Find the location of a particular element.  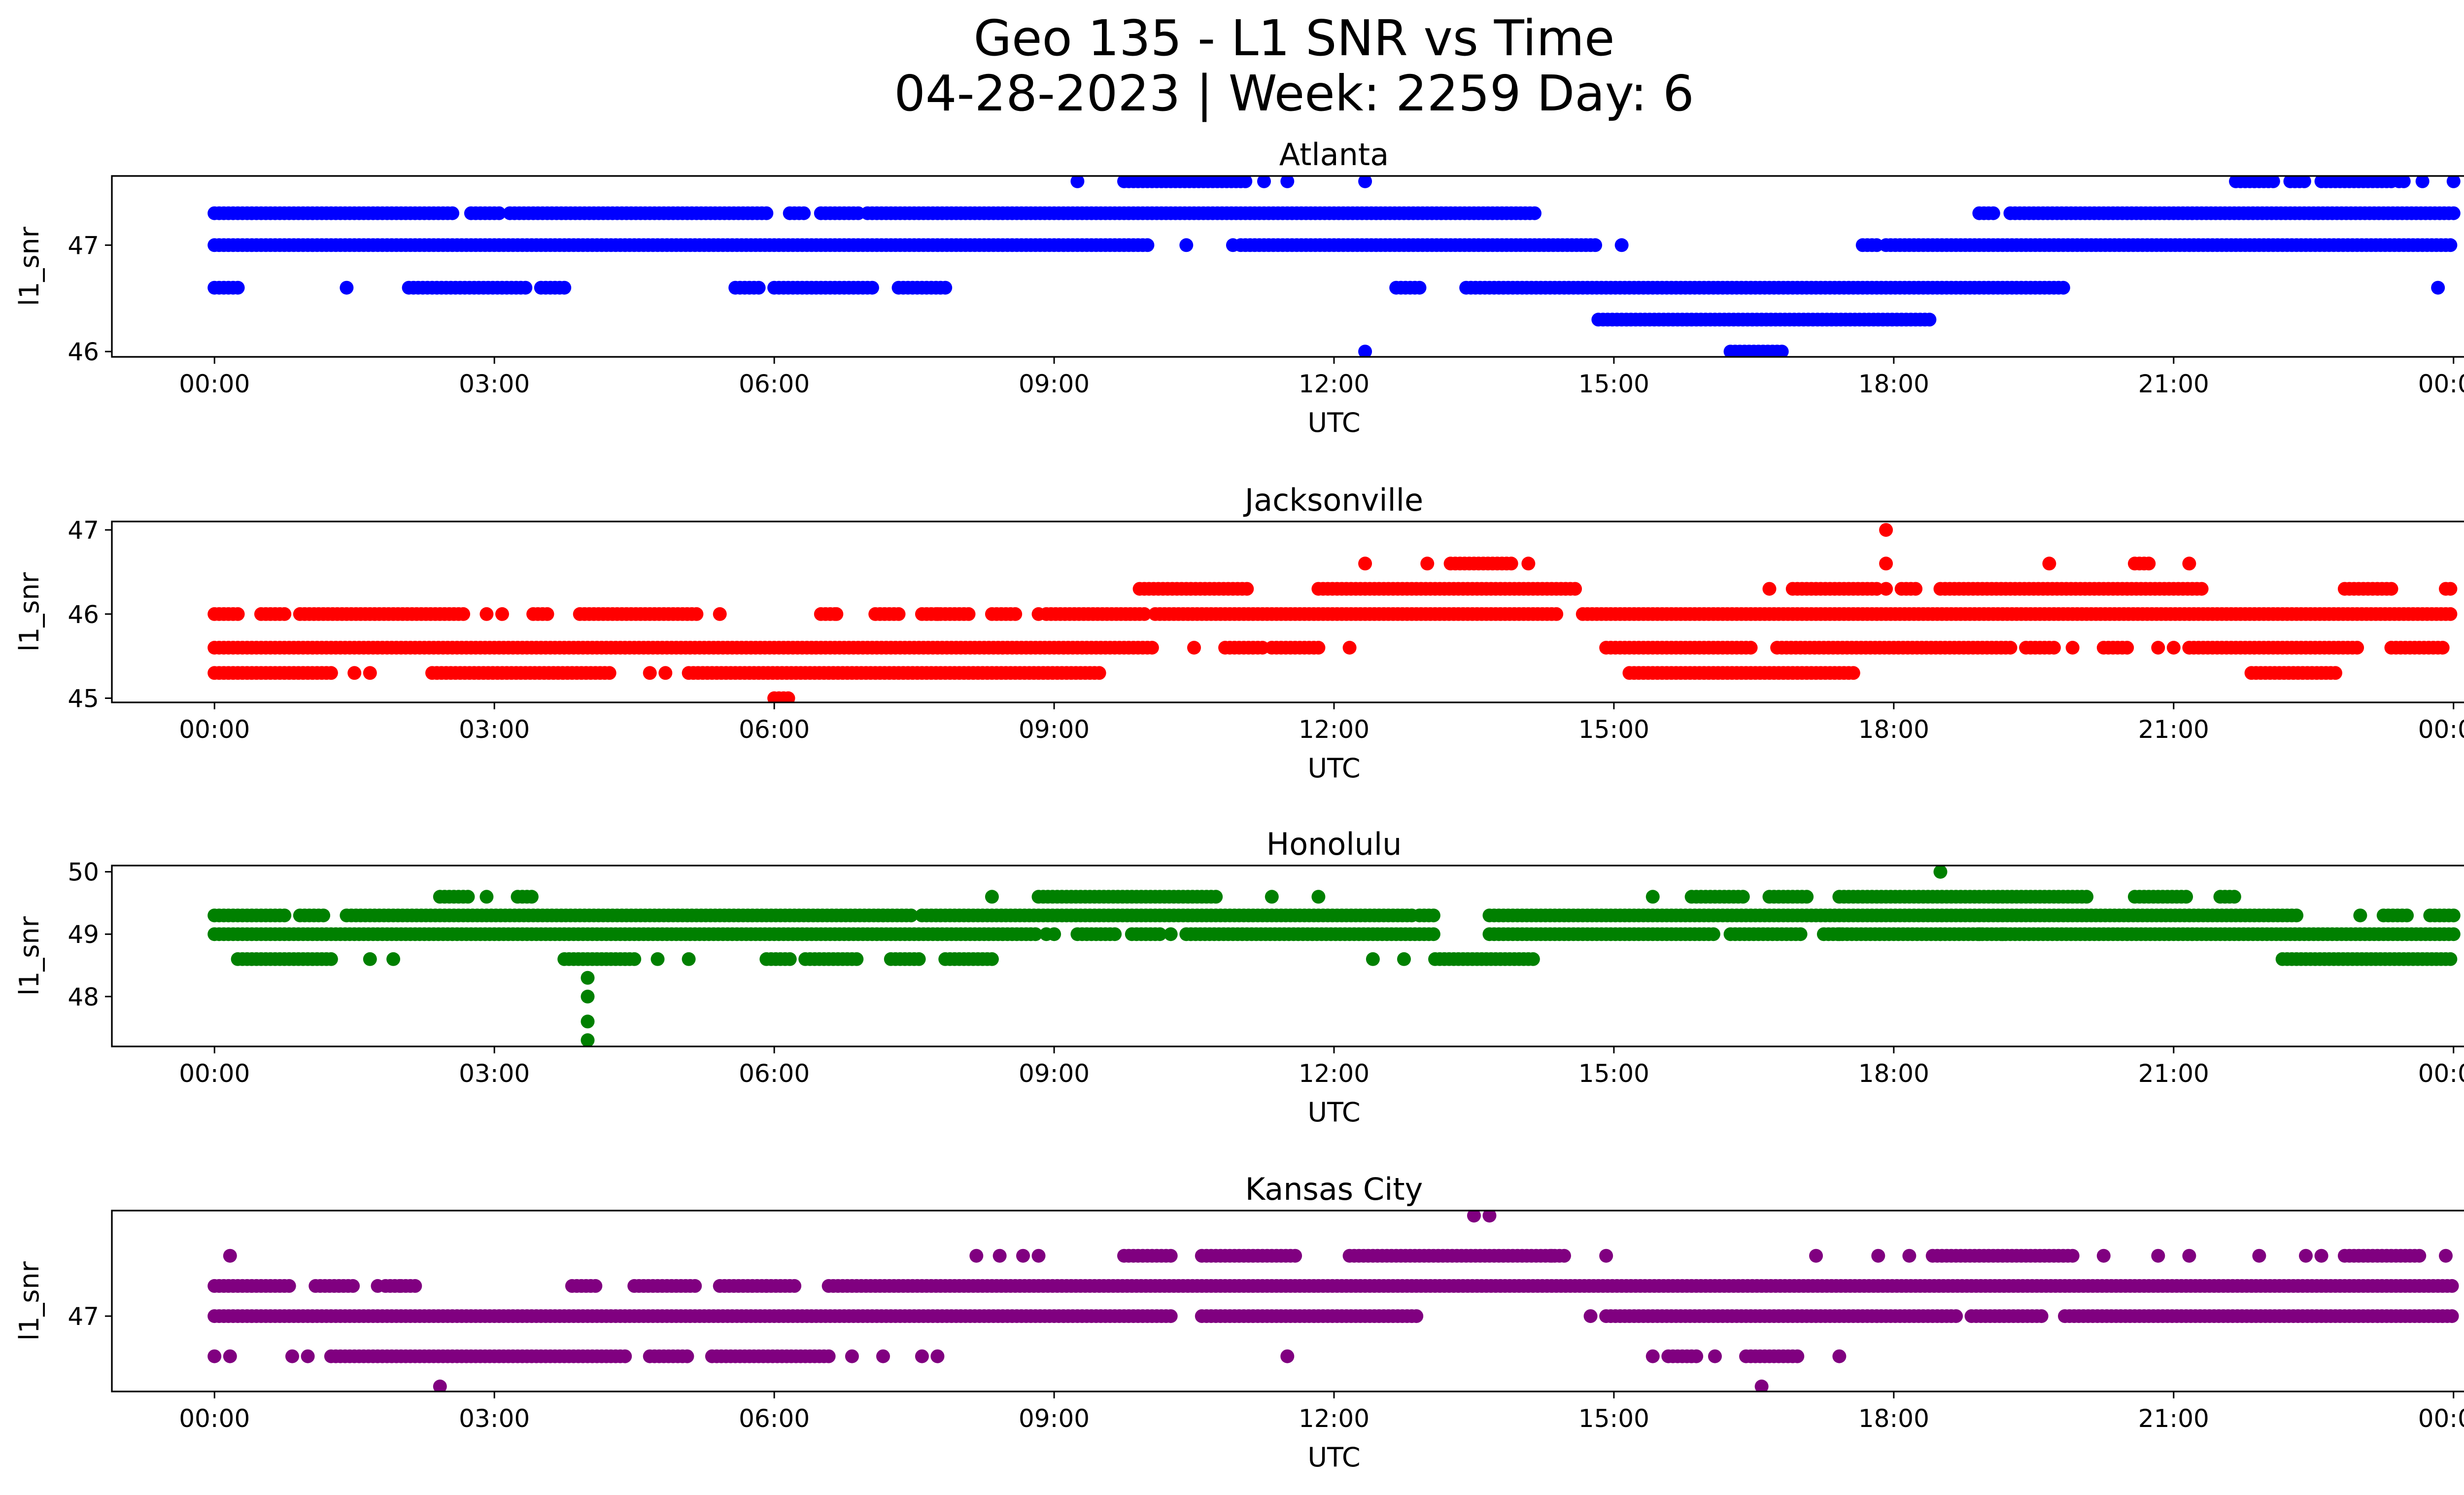

y-axis-label: l1_snr is located at coordinates (29, 956).